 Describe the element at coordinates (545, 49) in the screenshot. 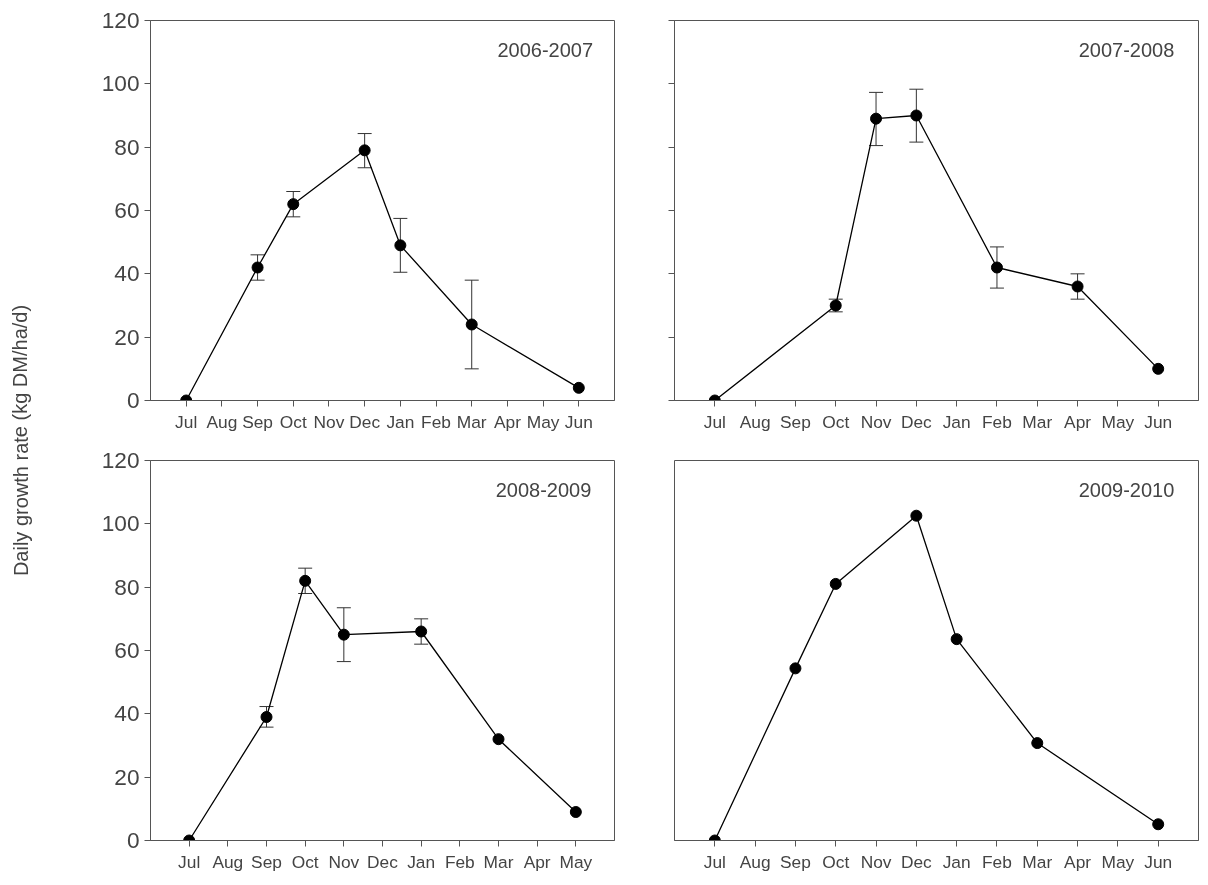

I see `text: 2006-2007` at that location.